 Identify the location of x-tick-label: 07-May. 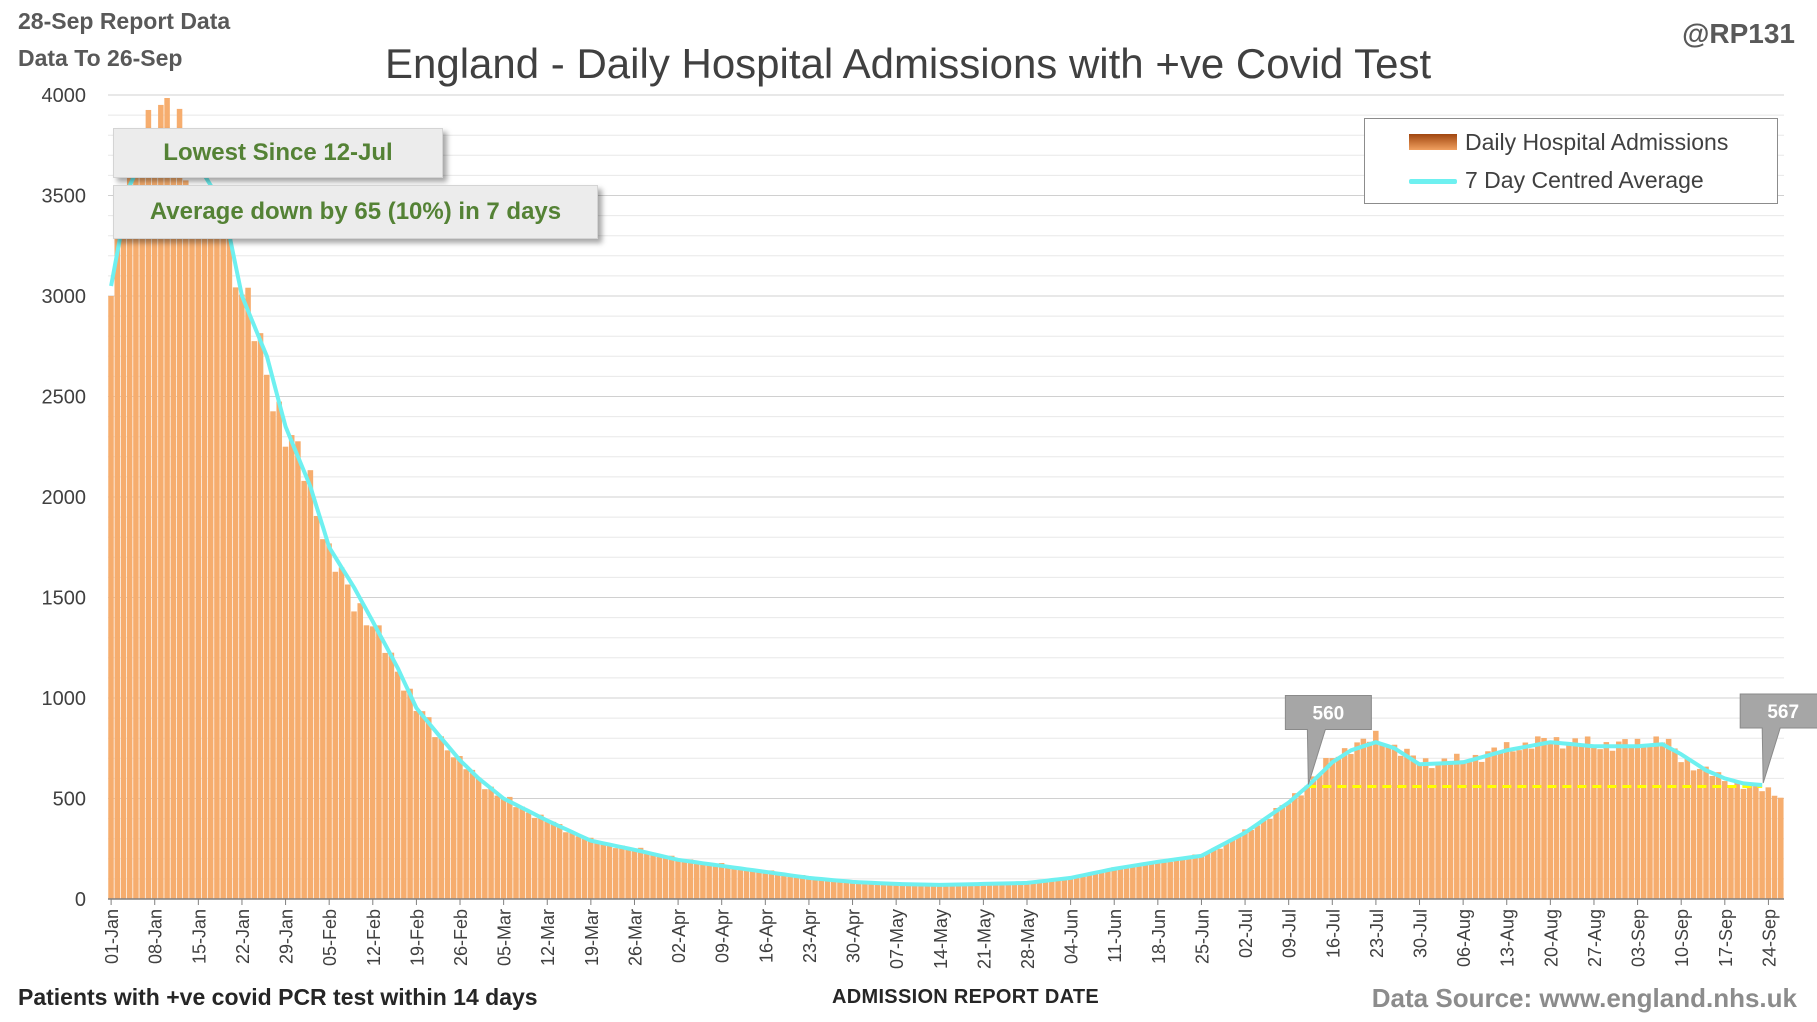
(897, 939).